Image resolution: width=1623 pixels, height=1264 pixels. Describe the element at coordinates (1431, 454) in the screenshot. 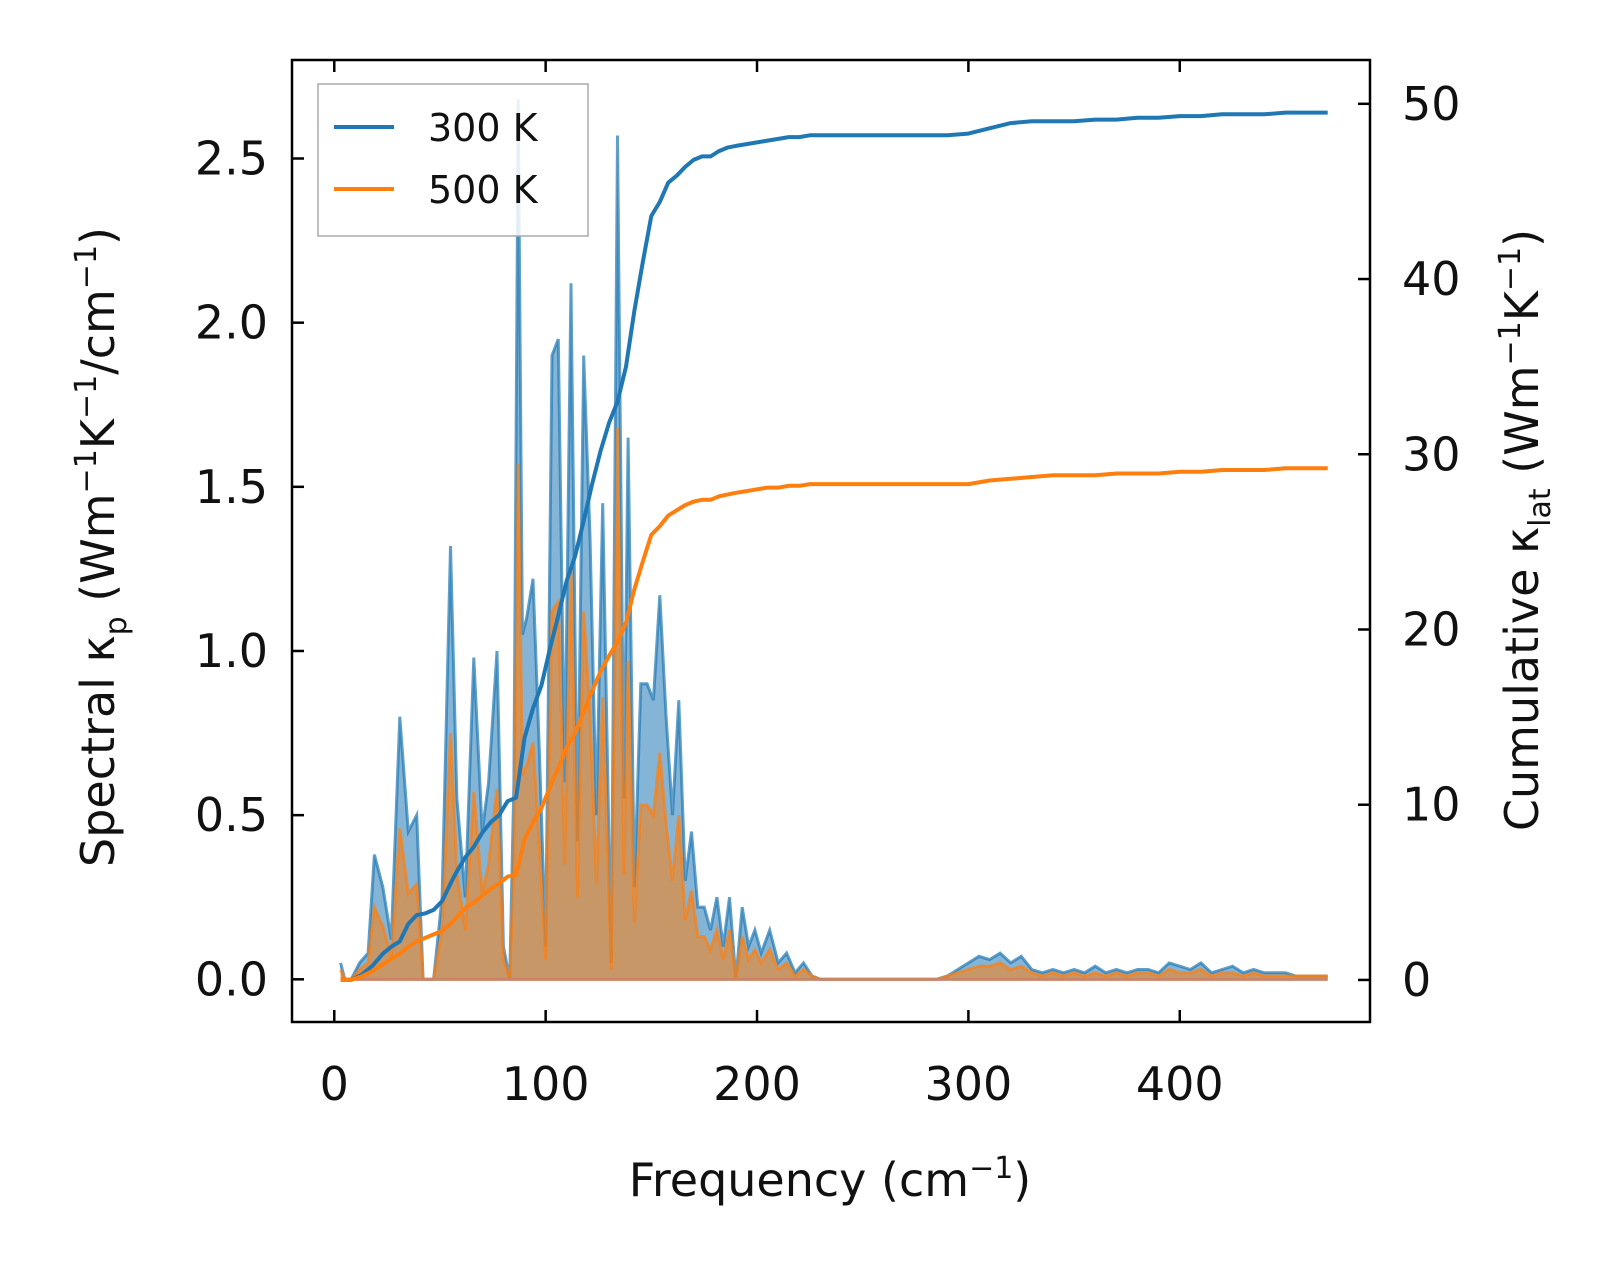

I see `y-right-tick-label: 30` at that location.